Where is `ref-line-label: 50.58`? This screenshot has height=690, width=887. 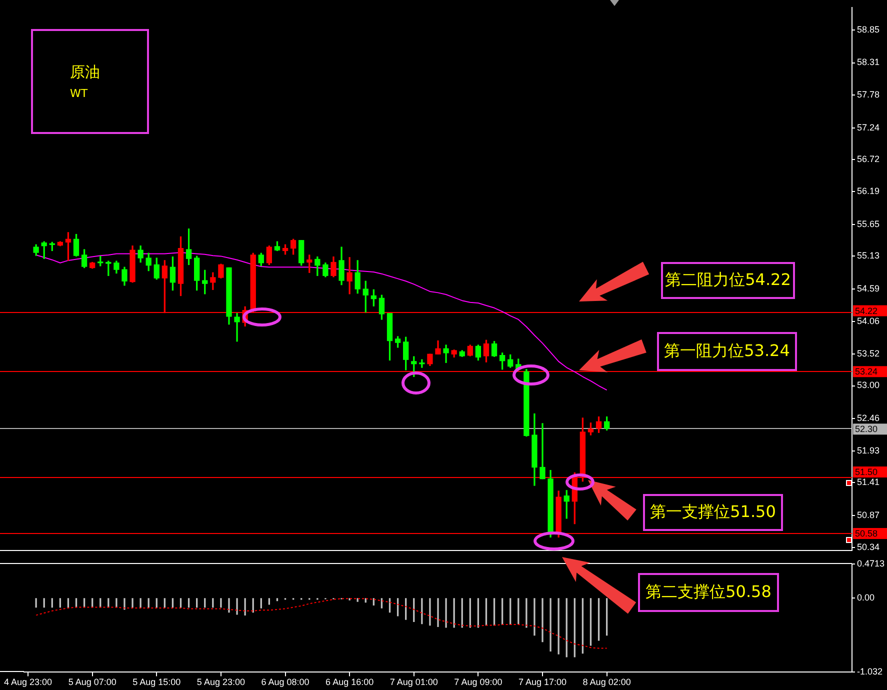
ref-line-label: 50.58 is located at coordinates (866, 533).